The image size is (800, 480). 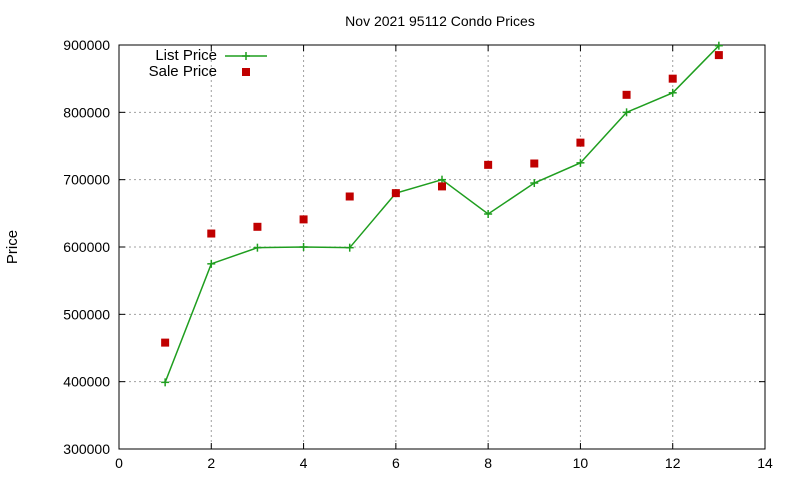 I want to click on x-tick-label: 8, so click(x=488, y=463).